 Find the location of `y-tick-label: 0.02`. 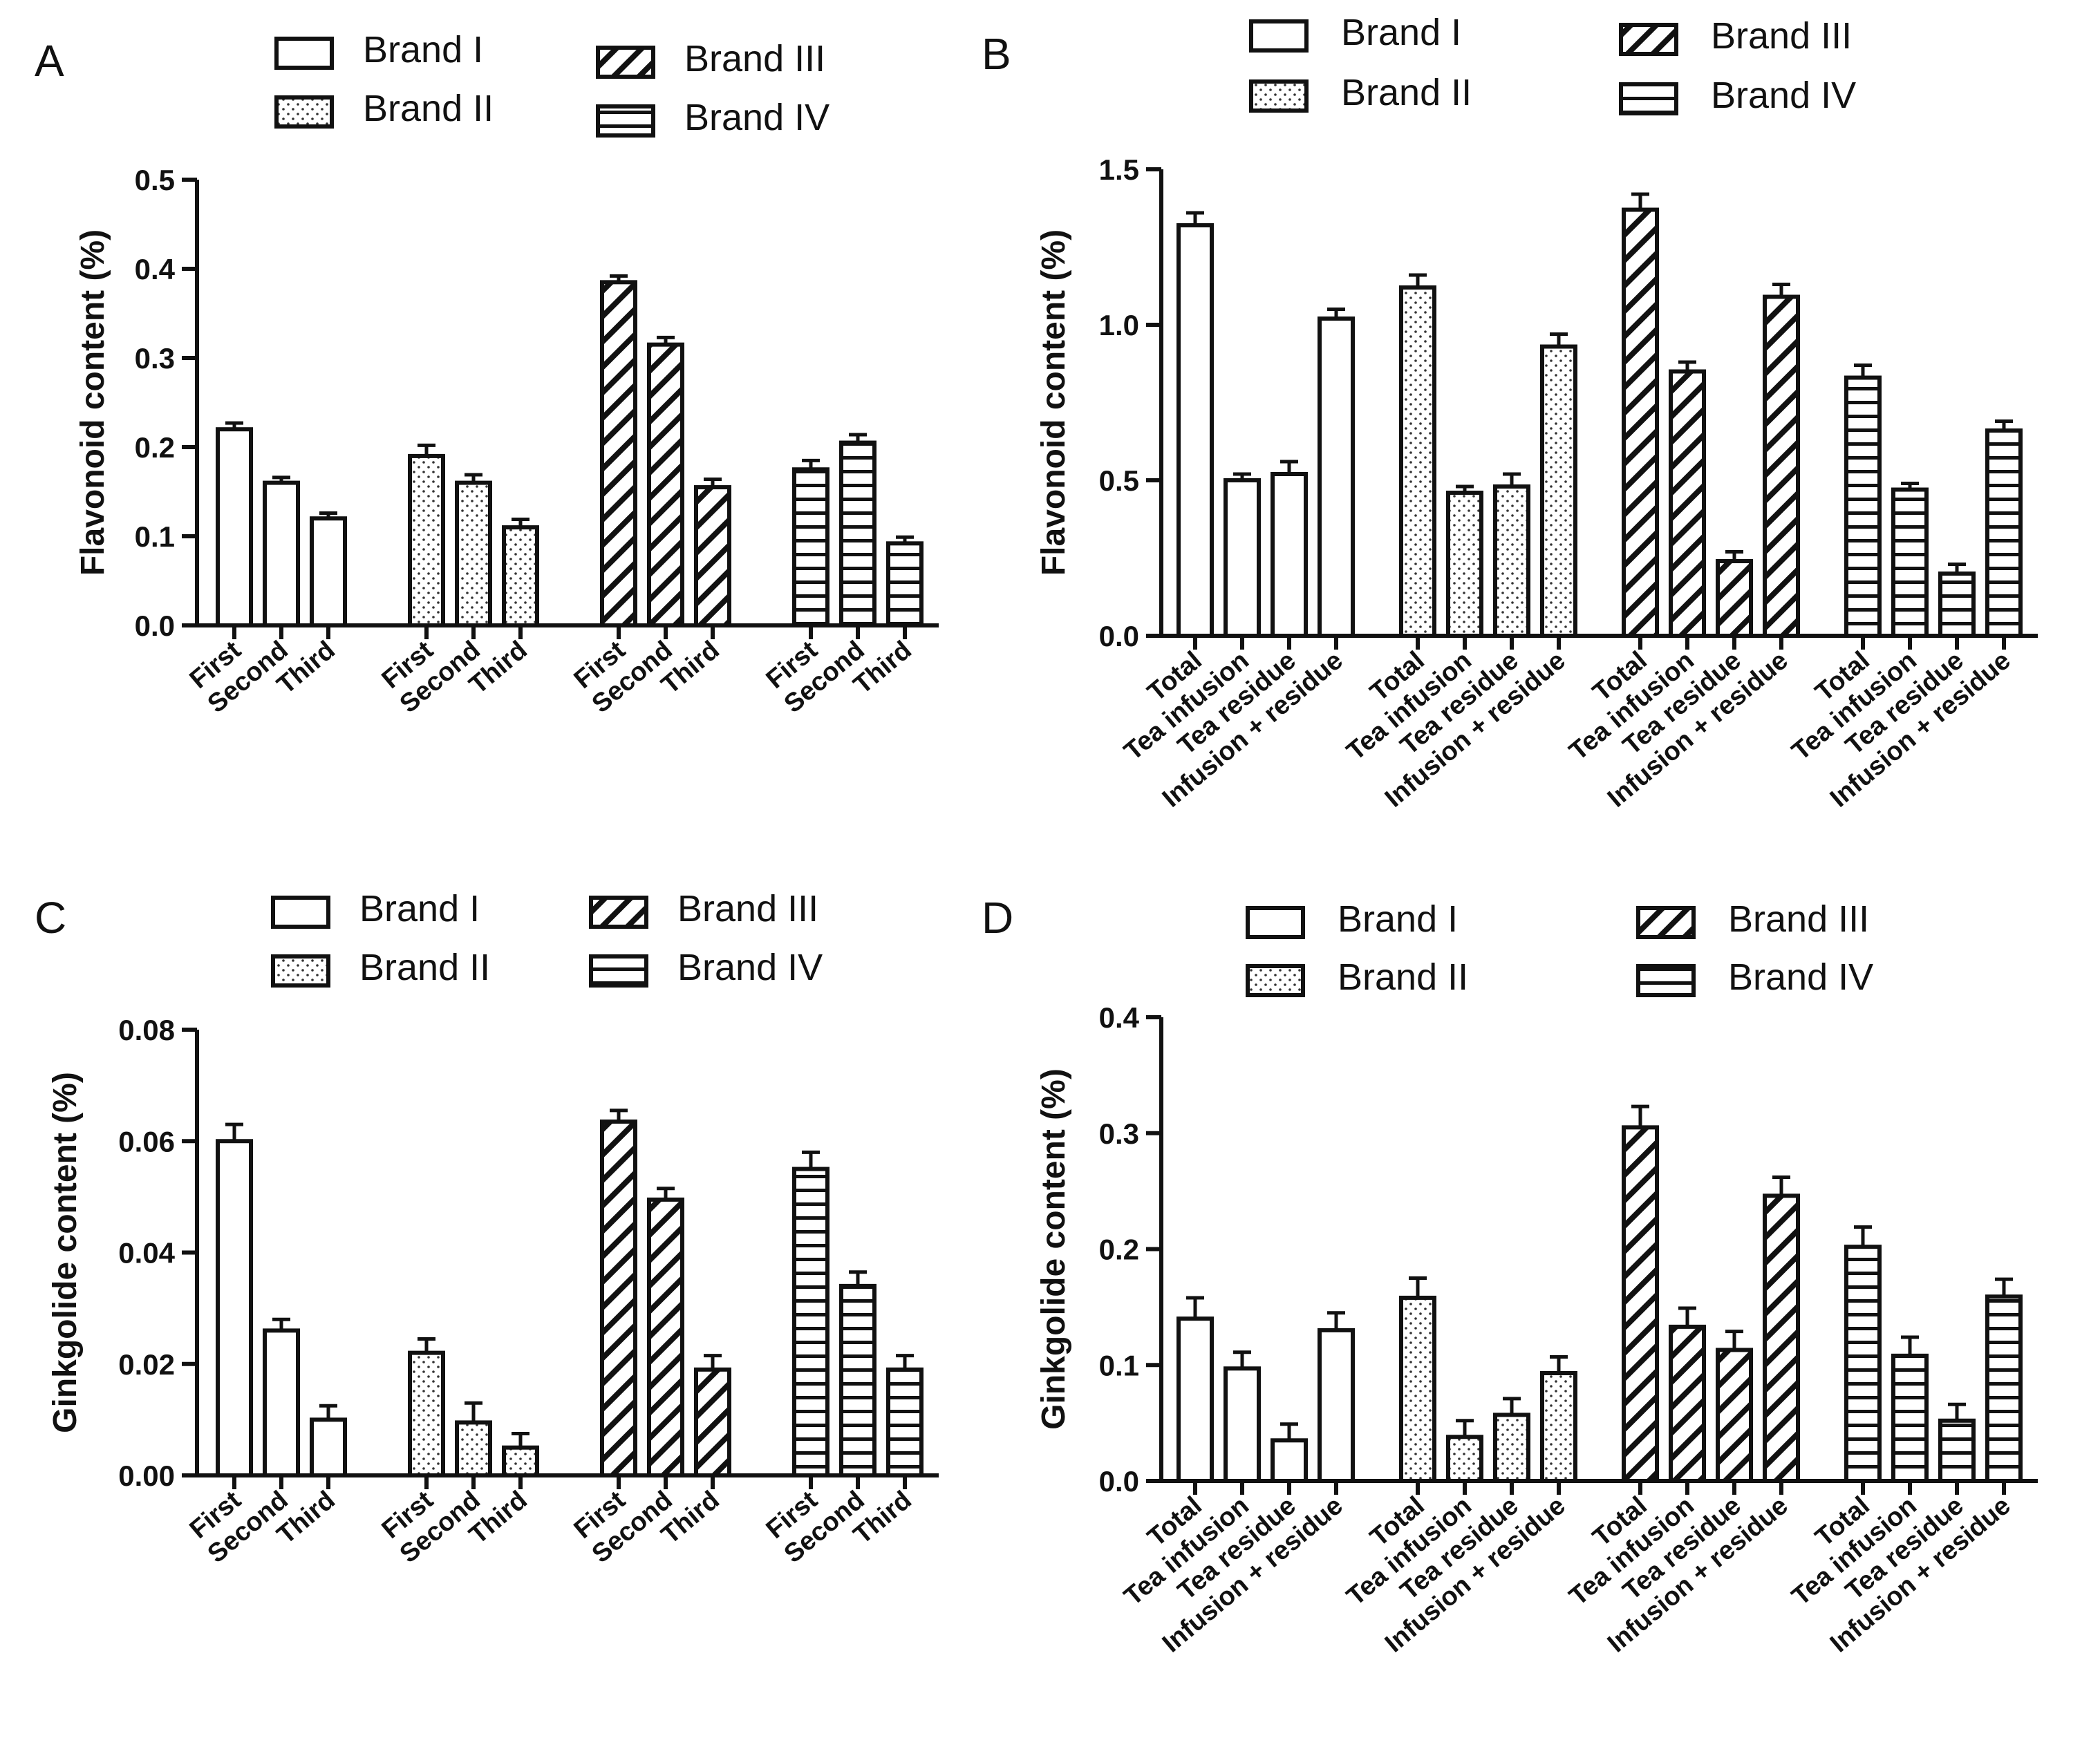

y-tick-label: 0.02 is located at coordinates (146, 1364).